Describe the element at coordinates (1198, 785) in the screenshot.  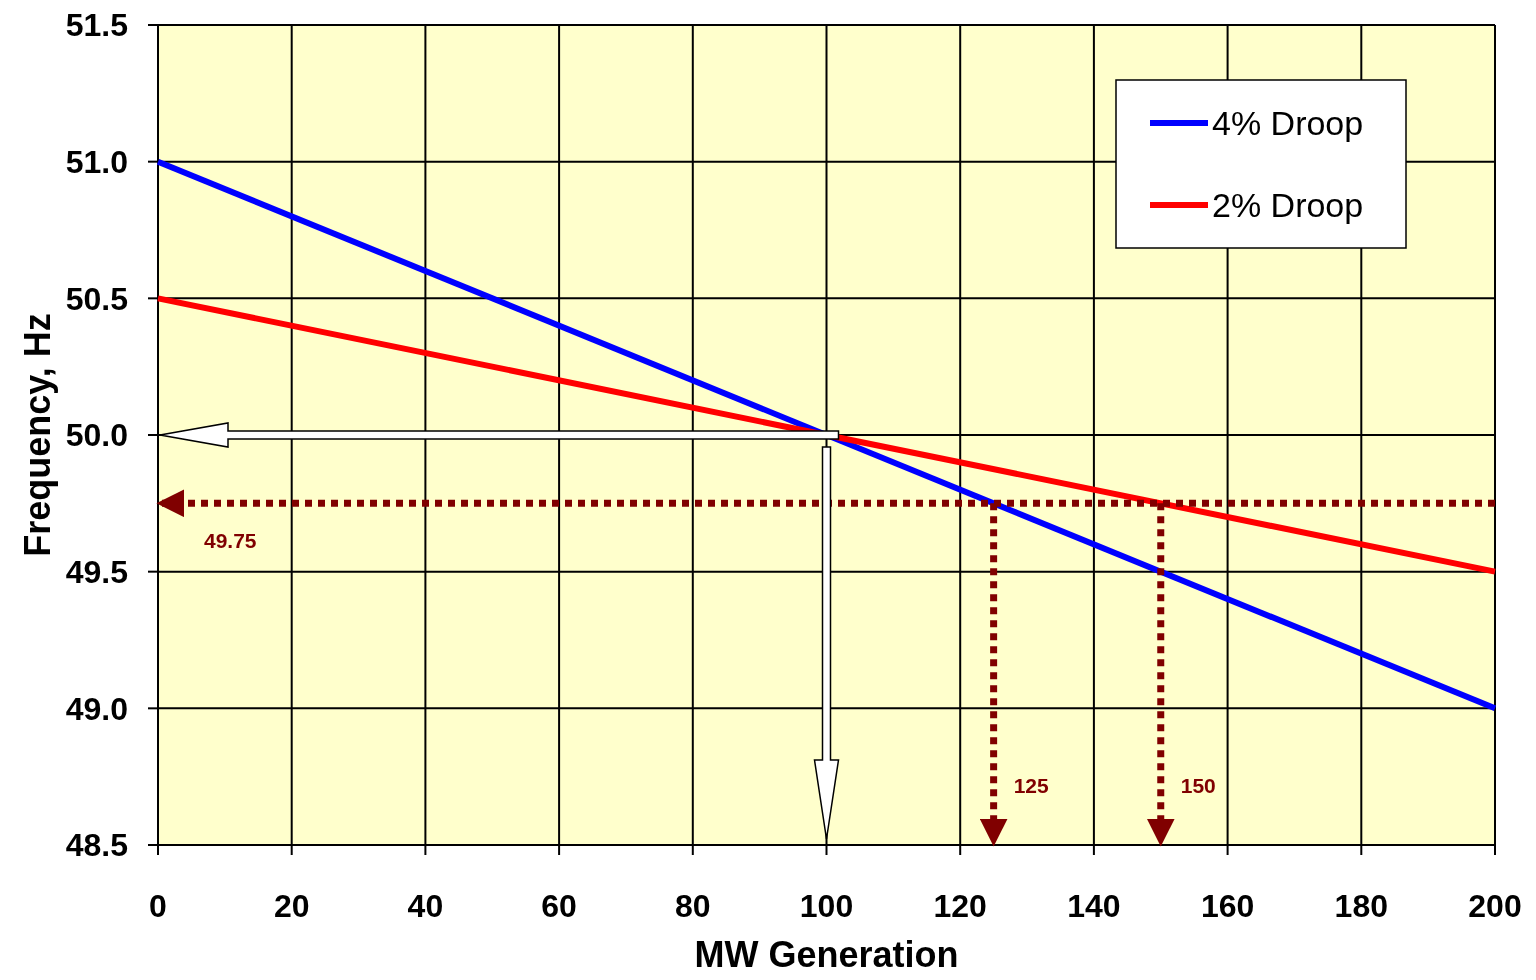
I see `ref-line-label: 150` at that location.